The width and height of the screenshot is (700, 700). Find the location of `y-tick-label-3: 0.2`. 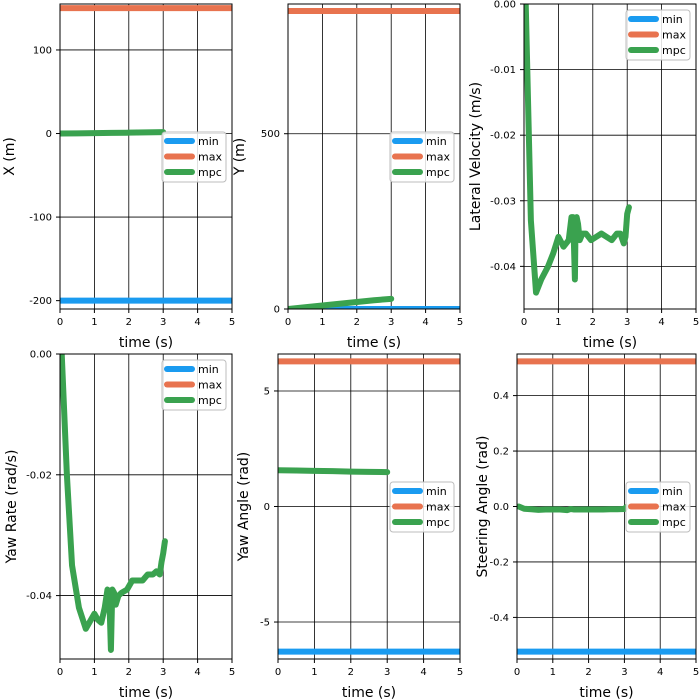

y-tick-label-3: 0.2 is located at coordinates (501, 452).